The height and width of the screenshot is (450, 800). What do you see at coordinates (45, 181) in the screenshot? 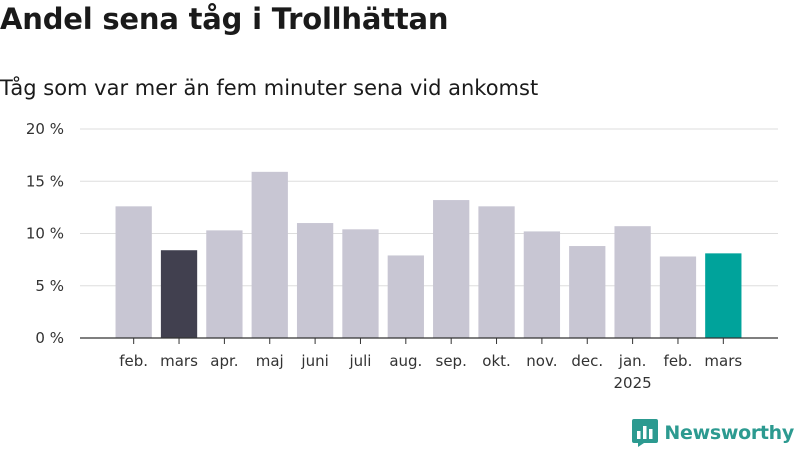
I see `y-tick-label: 15 %` at bounding box center [45, 181].